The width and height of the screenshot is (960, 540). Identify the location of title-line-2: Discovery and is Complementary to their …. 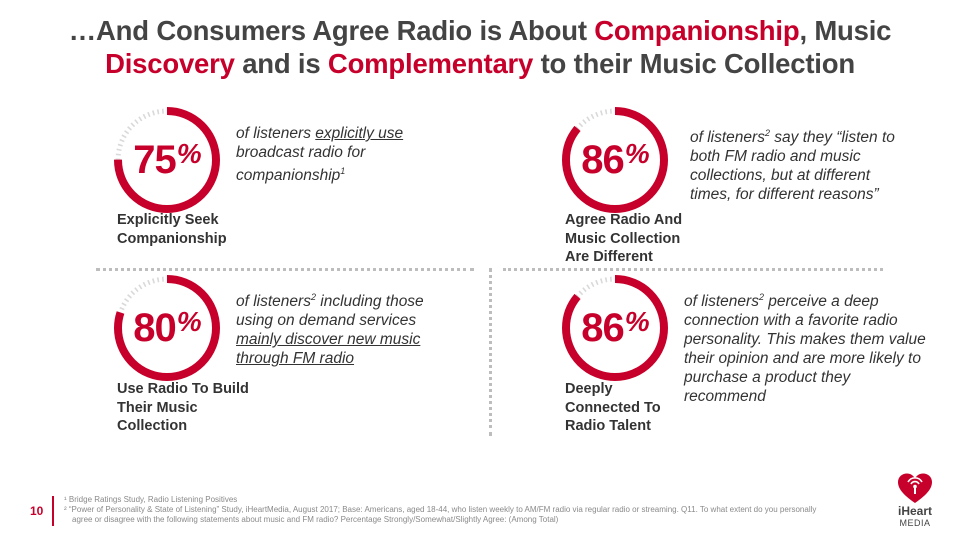
(480, 63).